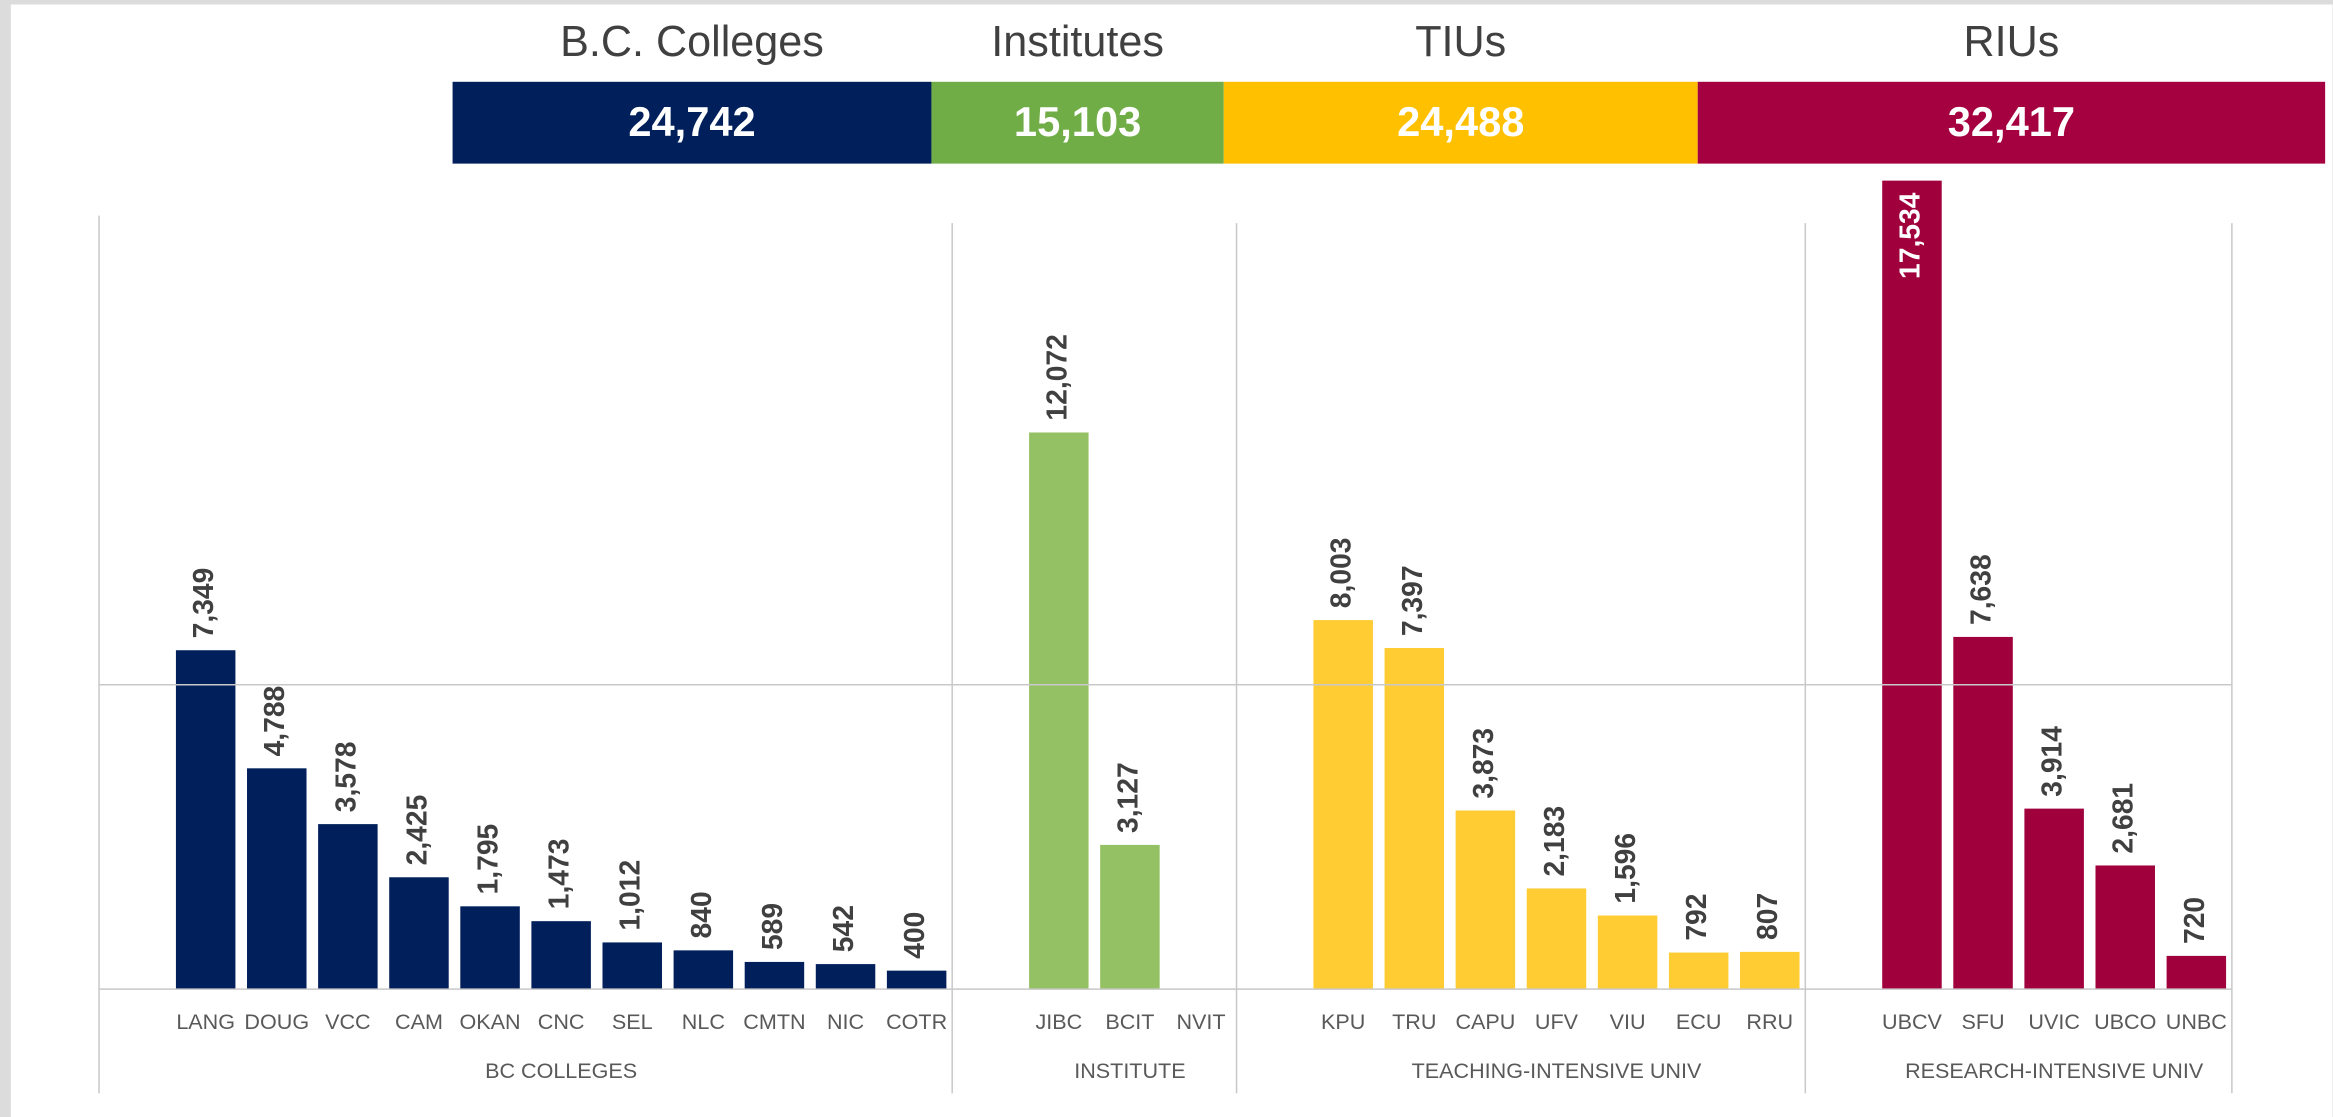 This screenshot has width=2333, height=1117. I want to click on data-label: 1,795, so click(488, 859).